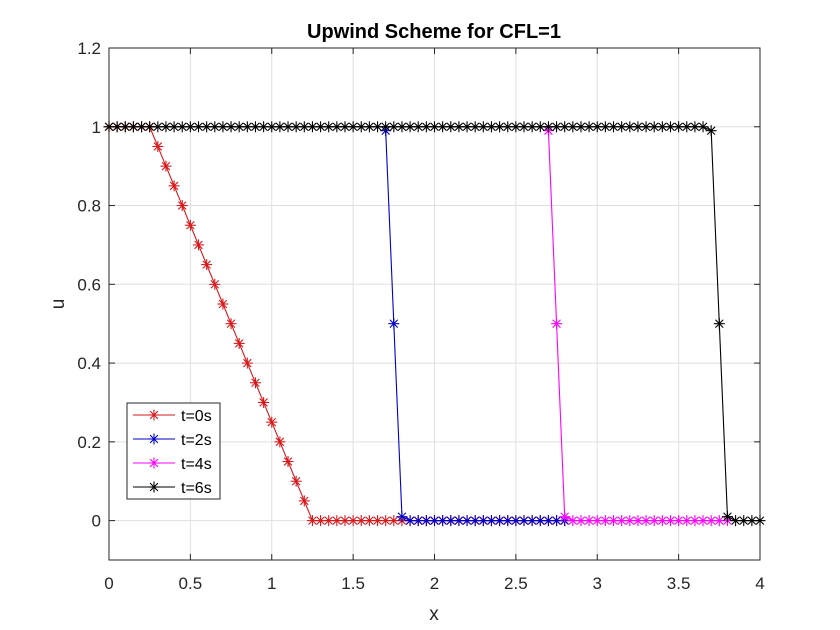 The height and width of the screenshot is (630, 840). I want to click on legend-label: t=4s, so click(196, 464).